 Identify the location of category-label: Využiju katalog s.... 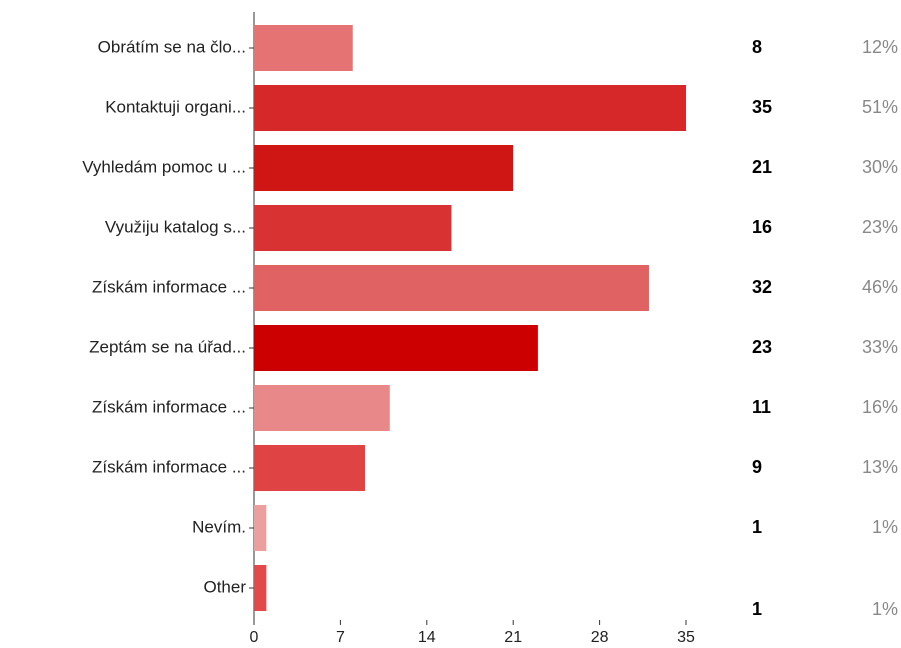
(175, 226).